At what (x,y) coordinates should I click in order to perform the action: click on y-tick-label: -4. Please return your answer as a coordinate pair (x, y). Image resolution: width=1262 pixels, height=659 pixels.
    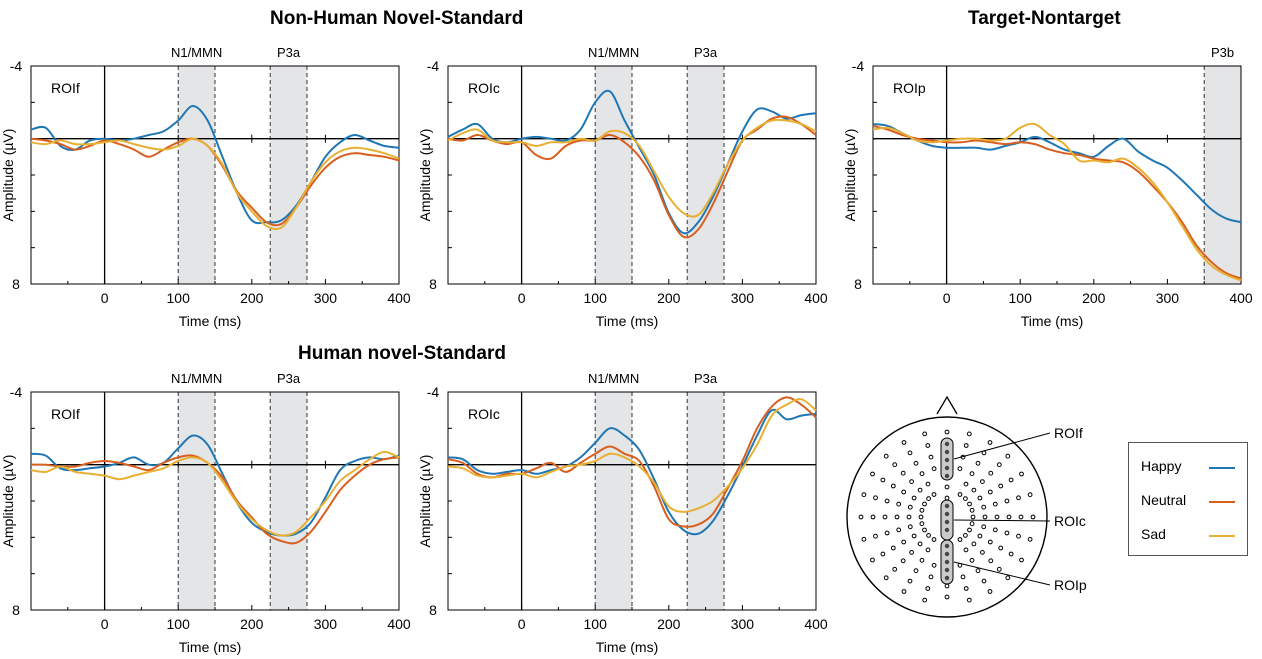
    Looking at the image, I should click on (858, 66).